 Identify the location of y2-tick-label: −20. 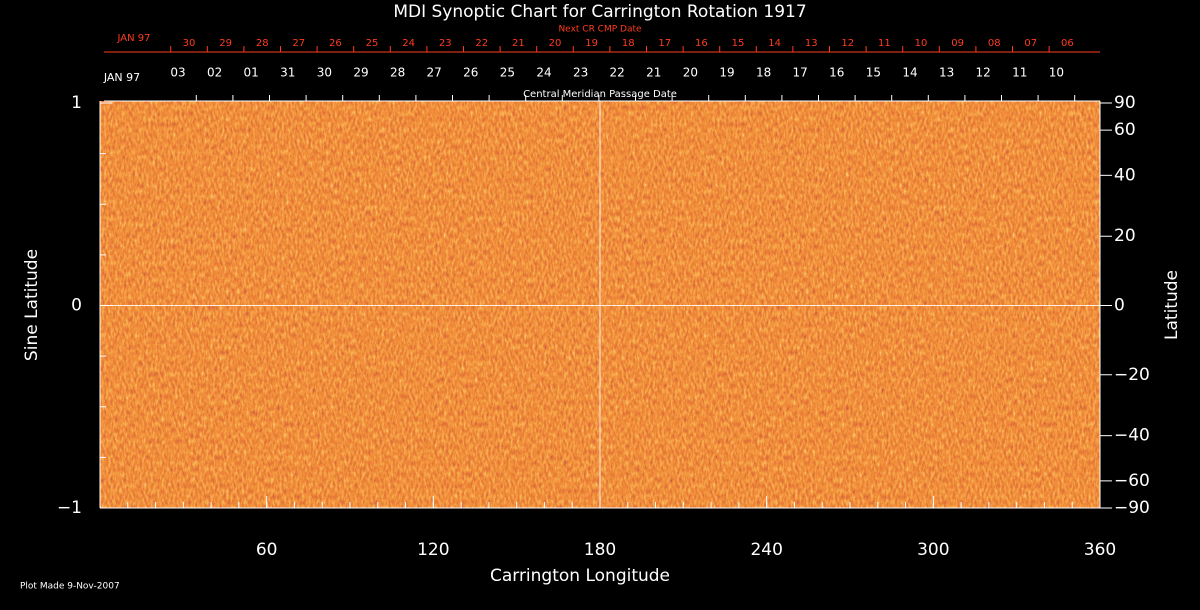
(1132, 375).